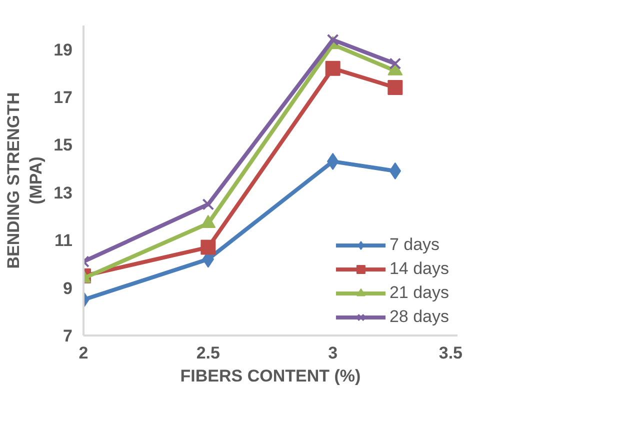 The width and height of the screenshot is (639, 430). What do you see at coordinates (63, 240) in the screenshot?
I see `y-tick-label: 11` at bounding box center [63, 240].